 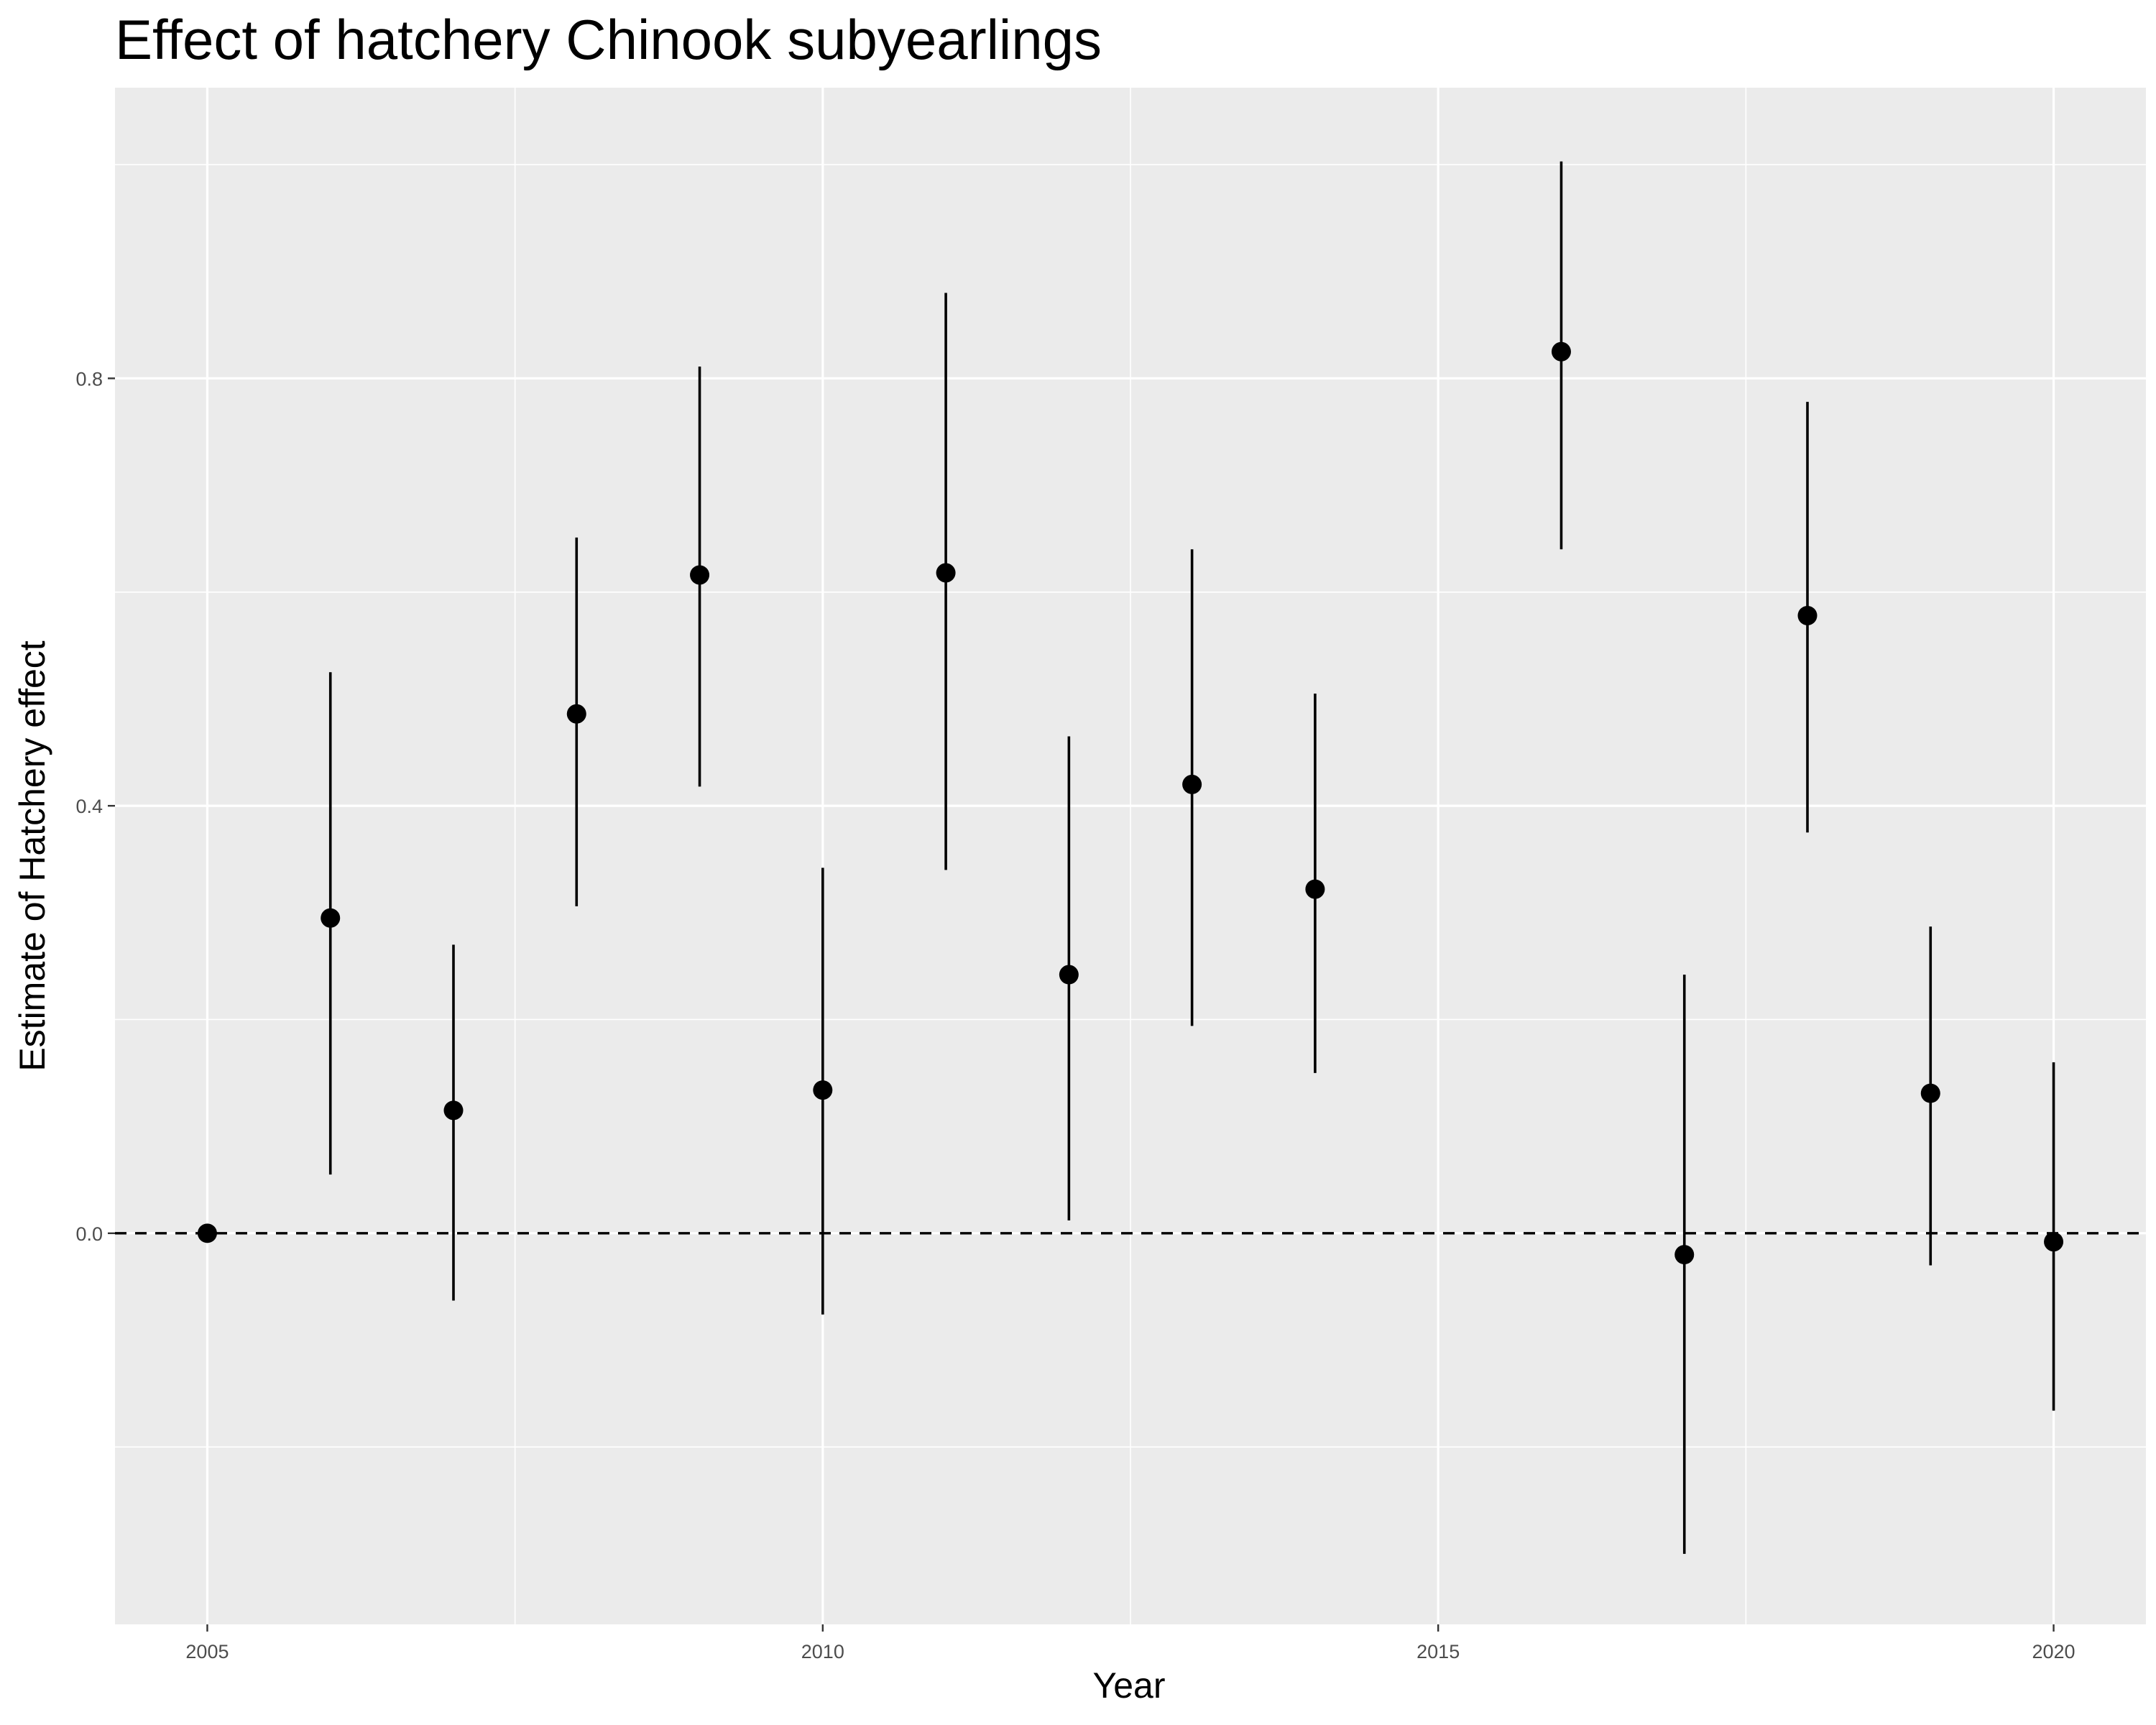 I want to click on y-axis: 0.0 0.4 0.8, so click(x=95, y=806).